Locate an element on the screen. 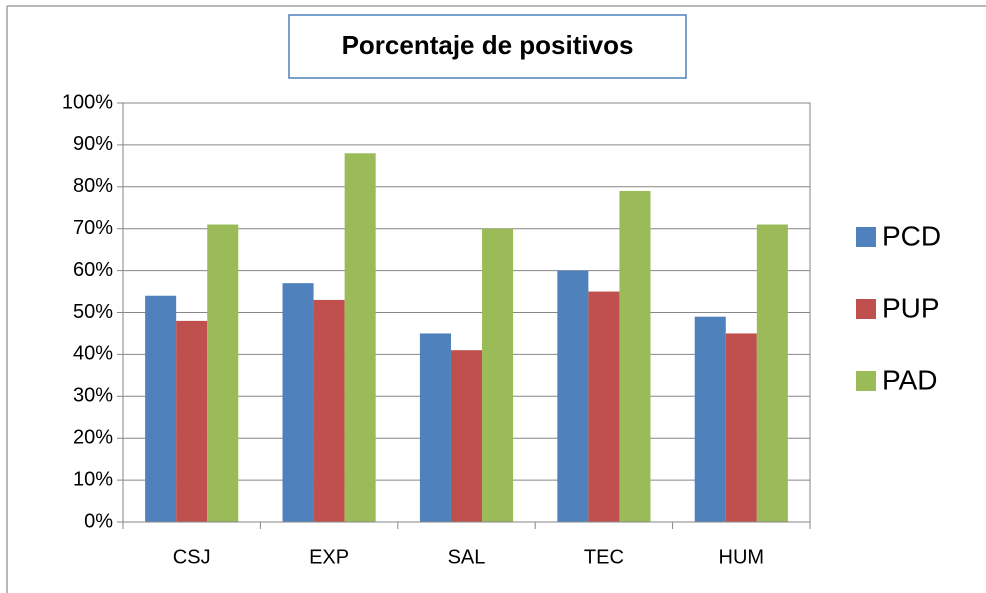 The width and height of the screenshot is (986, 593). legend-label: PCD is located at coordinates (911, 235).